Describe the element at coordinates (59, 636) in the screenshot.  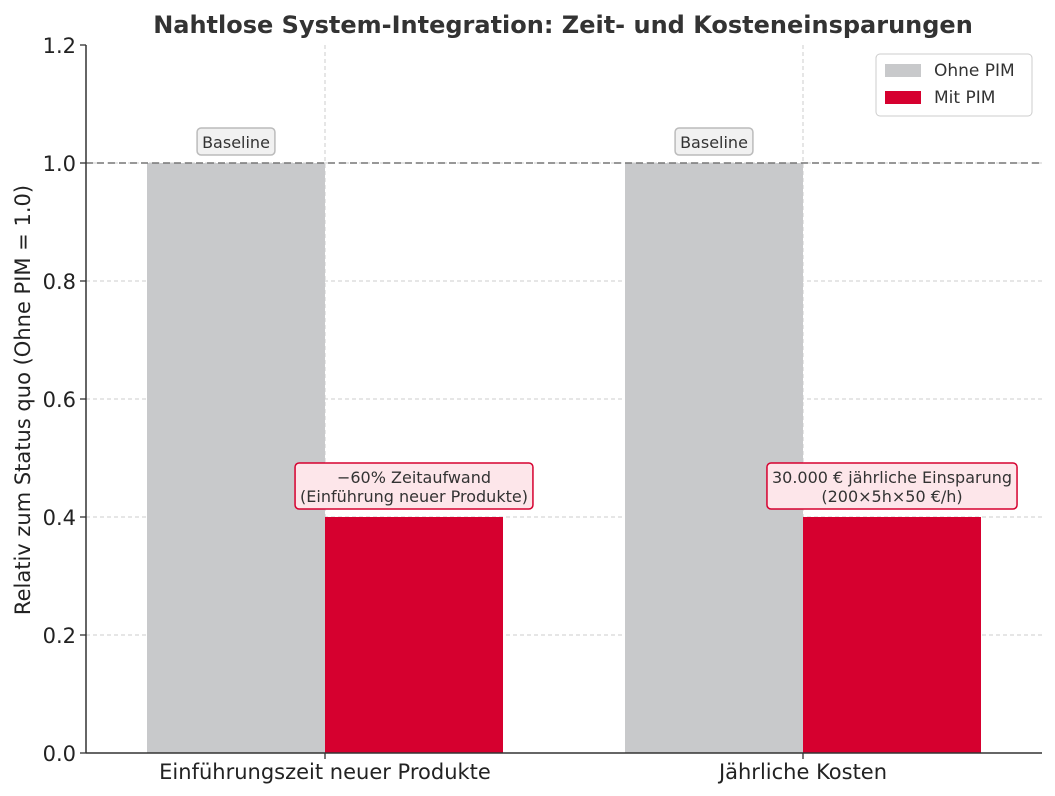
I see `y-tick-label: 0.2` at that location.